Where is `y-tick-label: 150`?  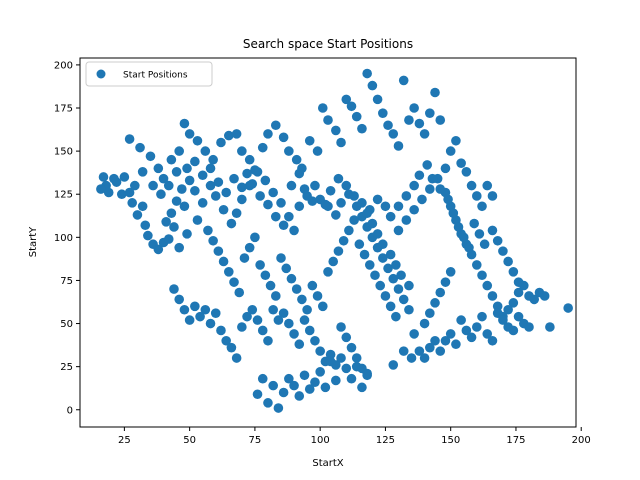
y-tick-label: 150 is located at coordinates (63, 152).